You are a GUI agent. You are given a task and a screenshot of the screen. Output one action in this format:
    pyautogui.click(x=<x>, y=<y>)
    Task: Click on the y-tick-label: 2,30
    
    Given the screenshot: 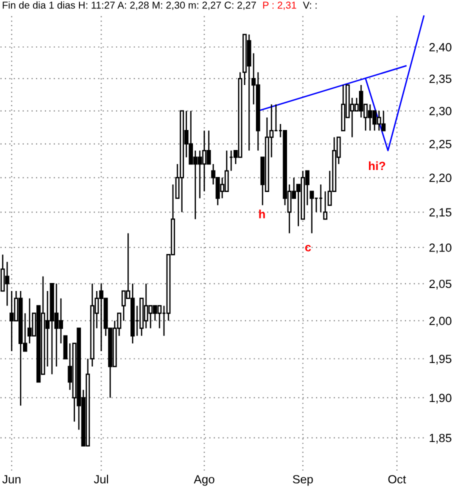 What is the action you would take?
    pyautogui.click(x=440, y=111)
    